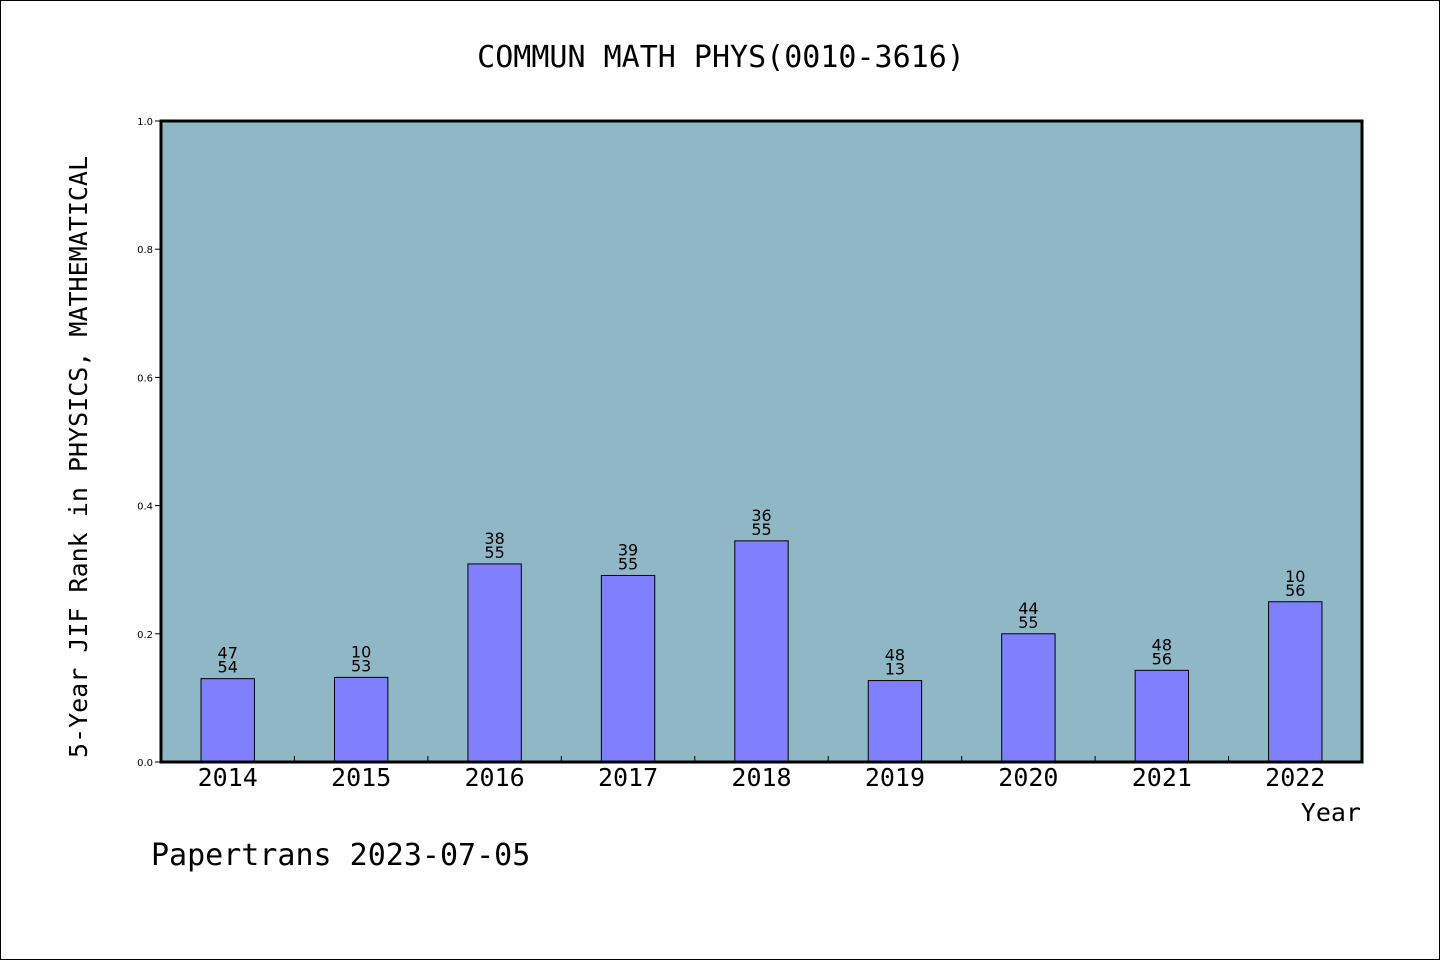  What do you see at coordinates (761, 515) in the screenshot?
I see `bar-label-top: 36` at bounding box center [761, 515].